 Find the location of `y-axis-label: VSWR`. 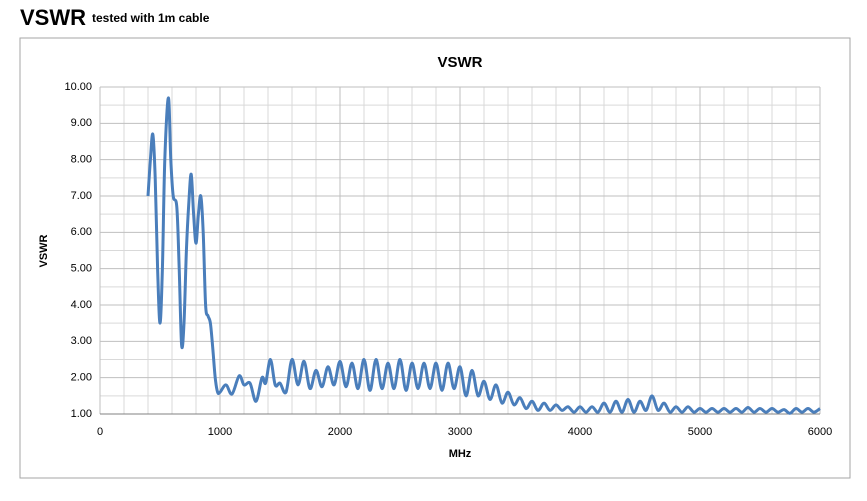

y-axis-label: VSWR is located at coordinates (44, 250).